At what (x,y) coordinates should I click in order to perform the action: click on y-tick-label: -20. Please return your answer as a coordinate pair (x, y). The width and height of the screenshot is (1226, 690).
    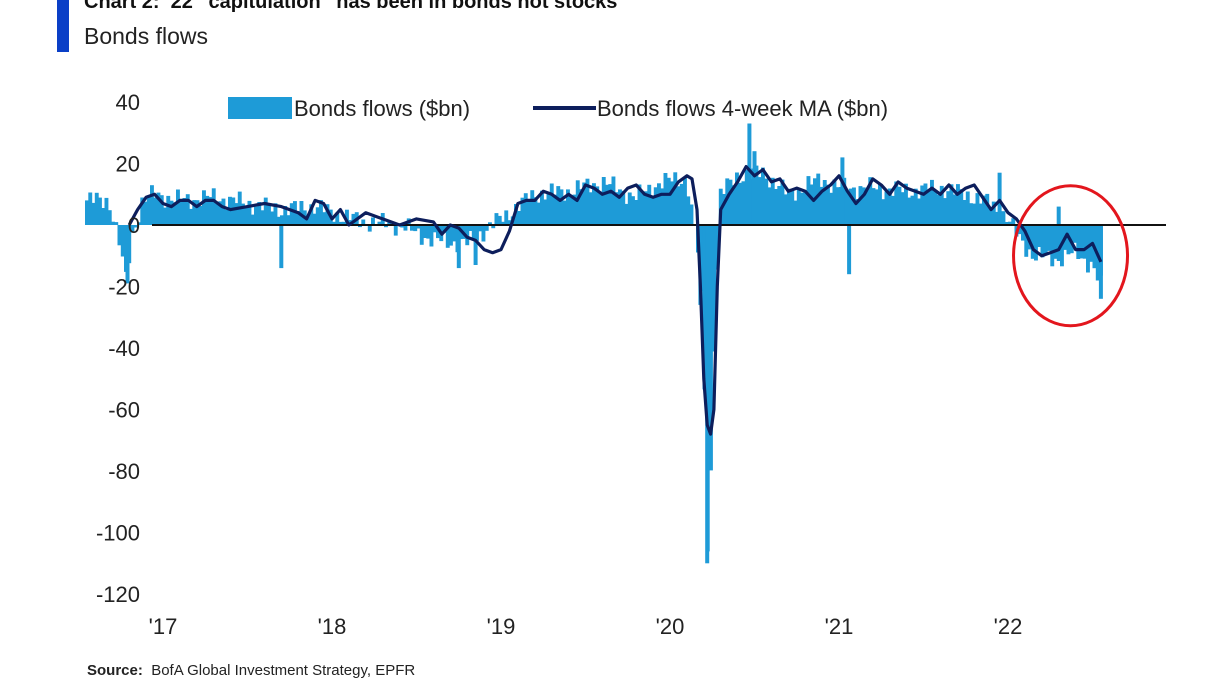
    Looking at the image, I should click on (124, 287).